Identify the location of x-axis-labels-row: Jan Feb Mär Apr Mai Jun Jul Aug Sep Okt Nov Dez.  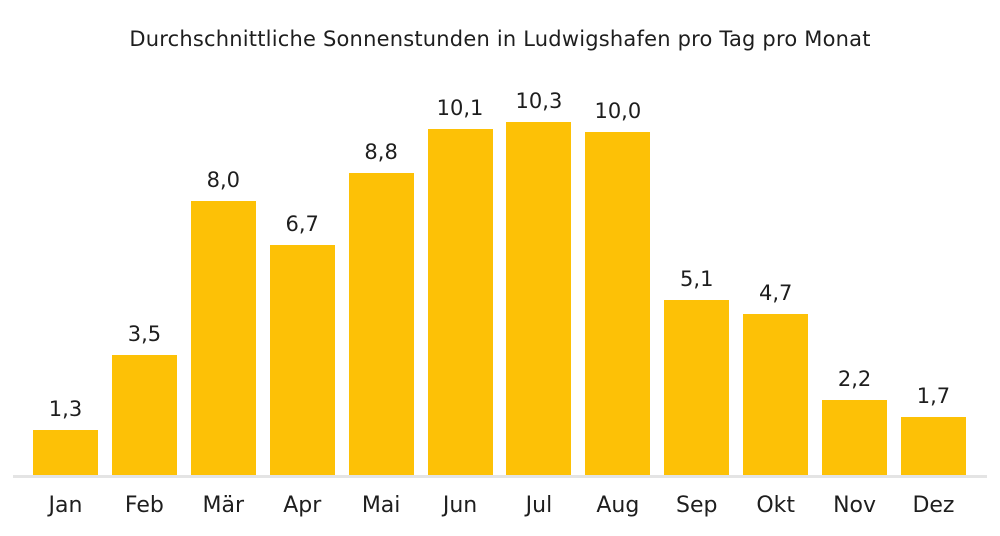
(499, 505).